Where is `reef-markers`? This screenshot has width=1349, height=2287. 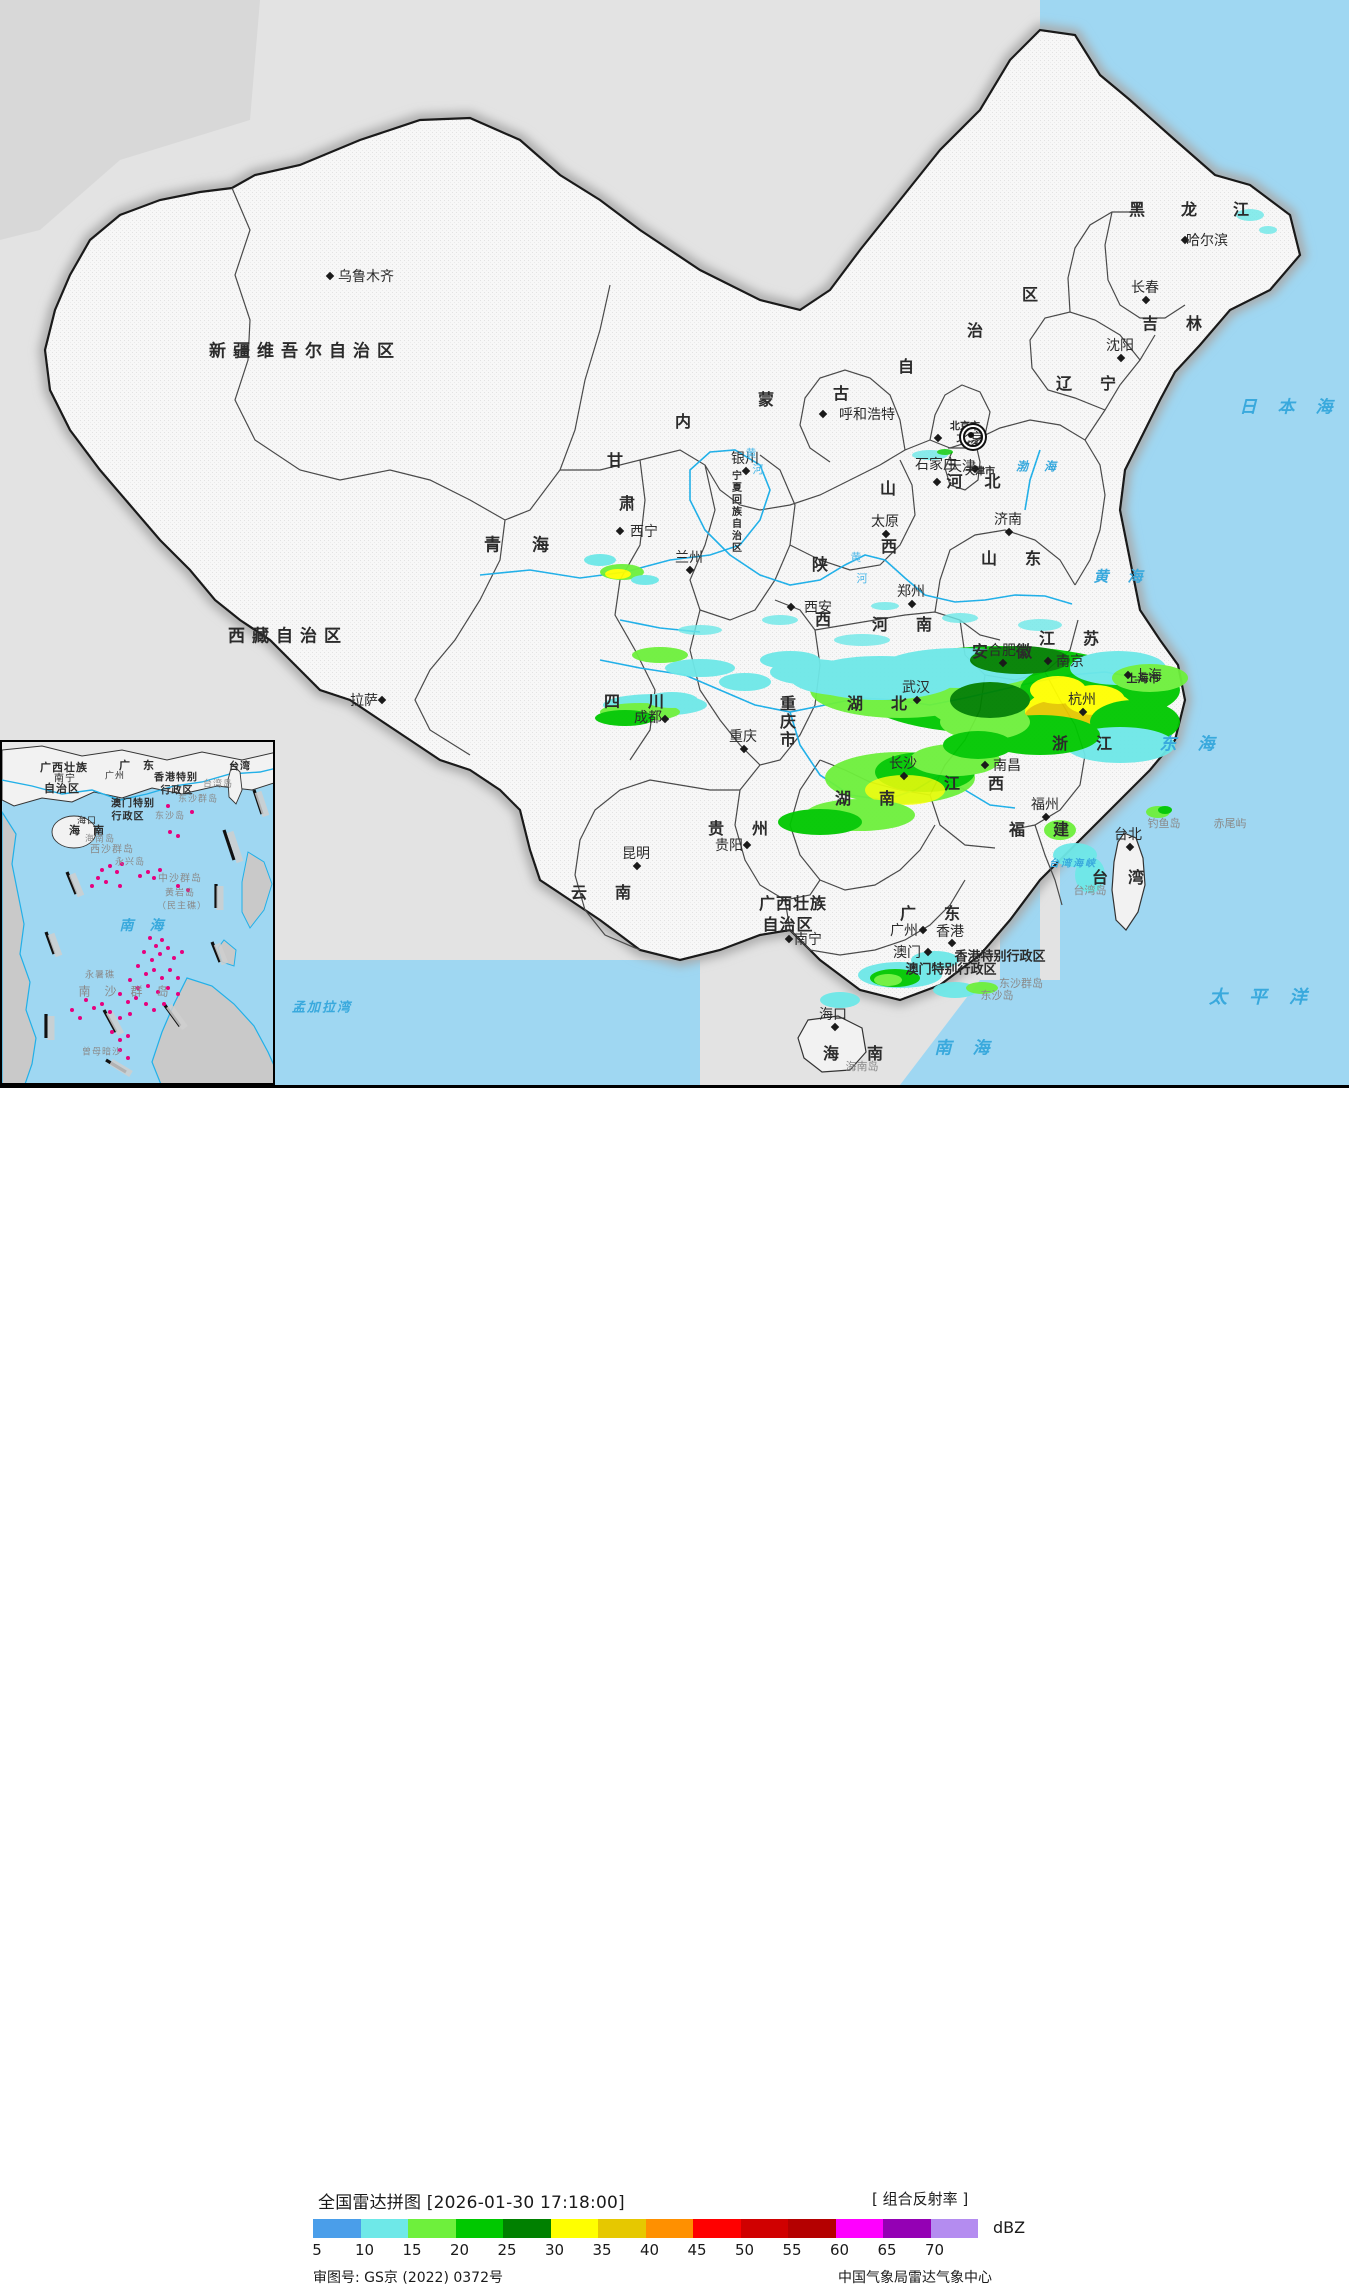 reef-markers is located at coordinates (130, 945).